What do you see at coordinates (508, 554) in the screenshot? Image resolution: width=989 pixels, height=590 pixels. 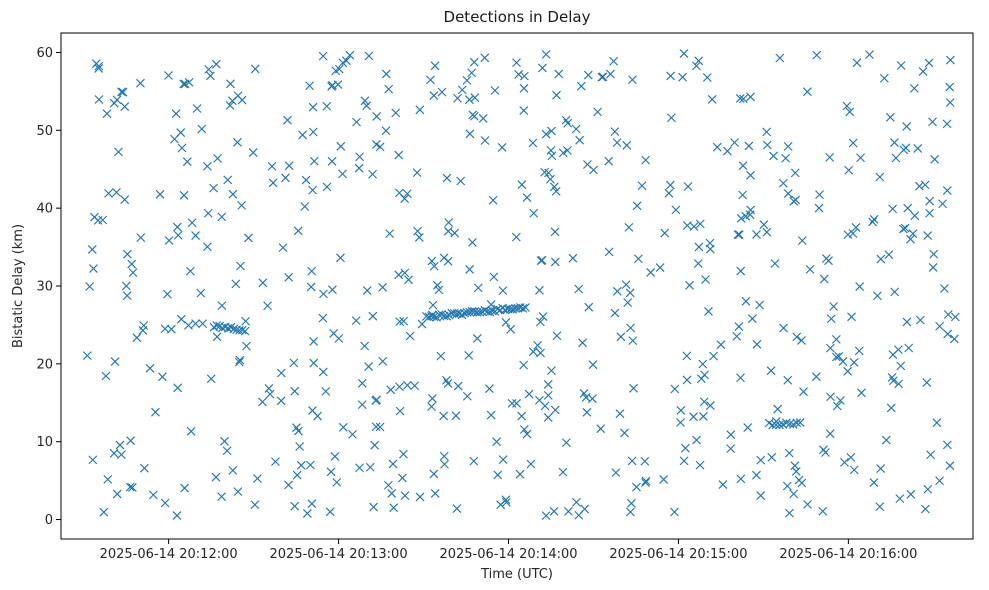 I see `x-tick-label: 2025-06-14 20:14:00` at bounding box center [508, 554].